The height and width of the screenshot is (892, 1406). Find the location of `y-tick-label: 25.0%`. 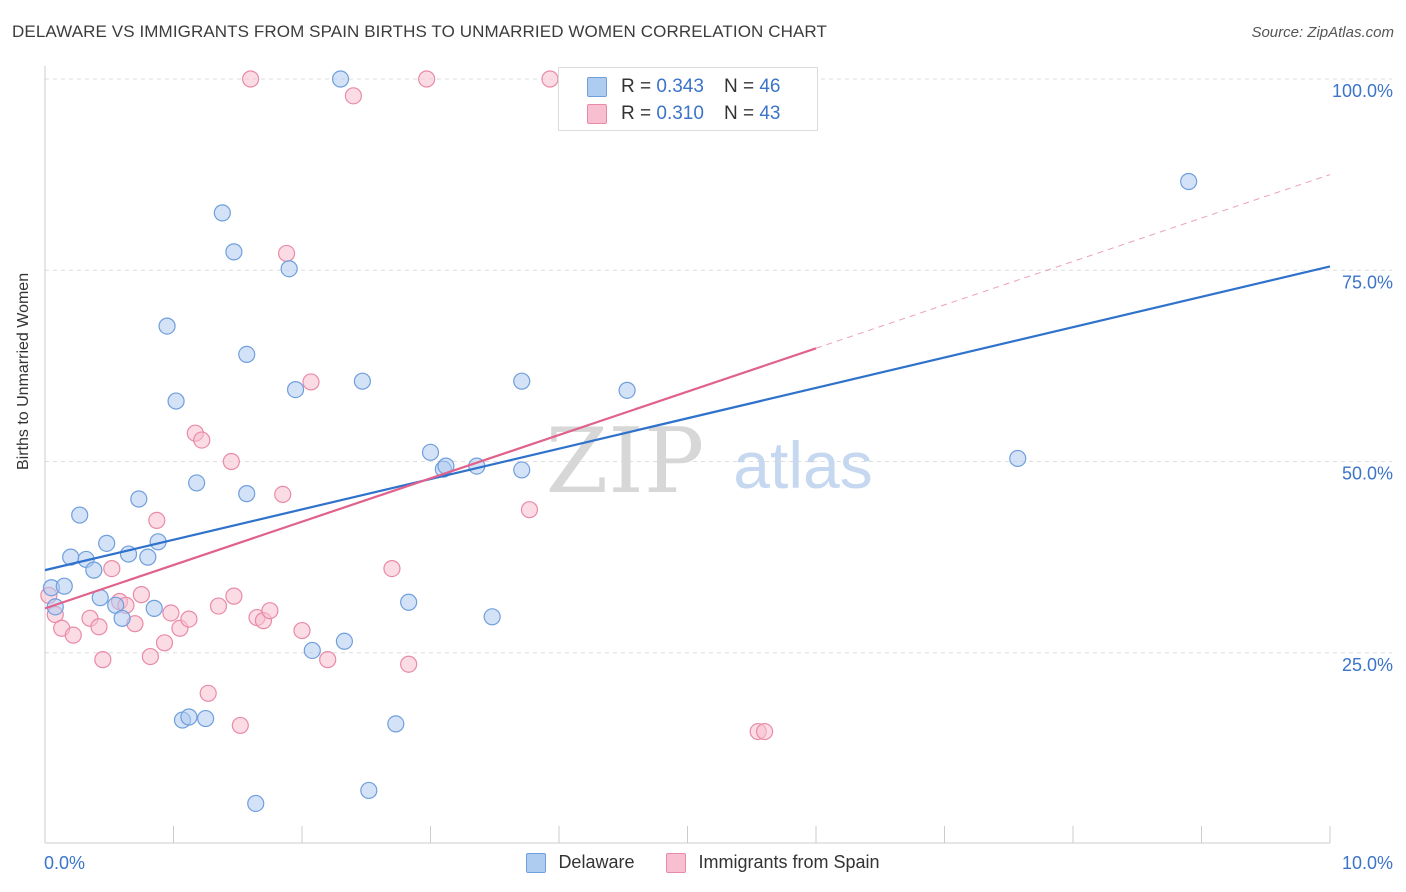

y-tick-label: 25.0% is located at coordinates (1367, 665).